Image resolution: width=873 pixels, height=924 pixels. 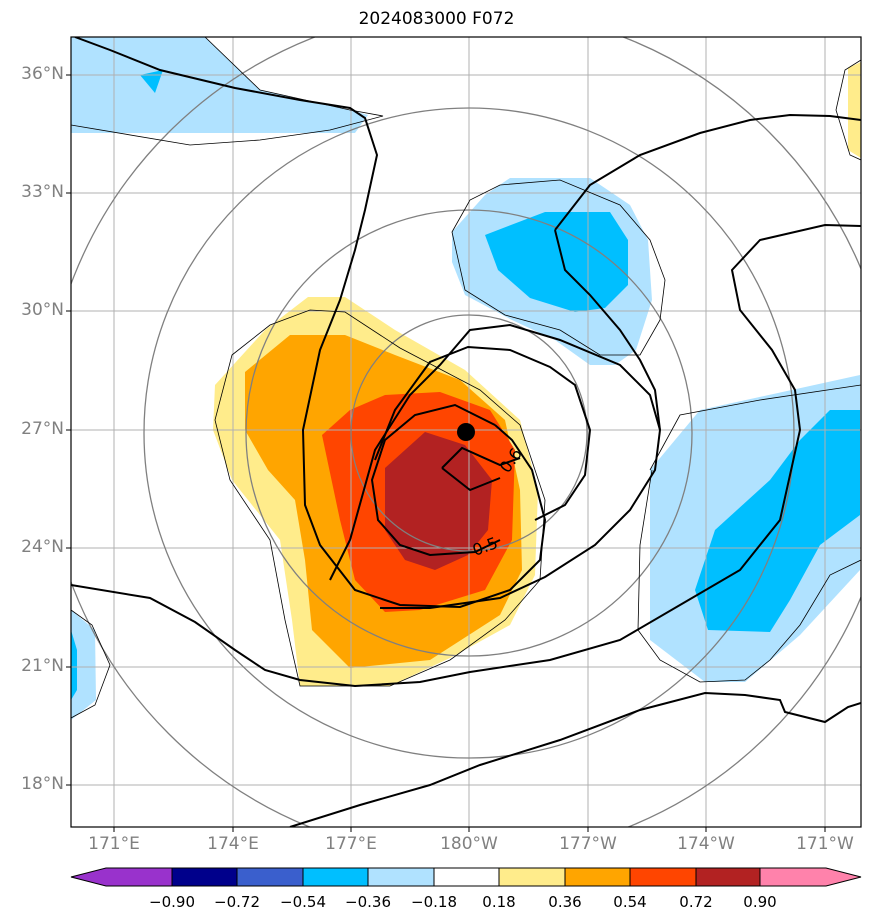 I want to click on lat-label-33n: 33°N, so click(x=42, y=192).